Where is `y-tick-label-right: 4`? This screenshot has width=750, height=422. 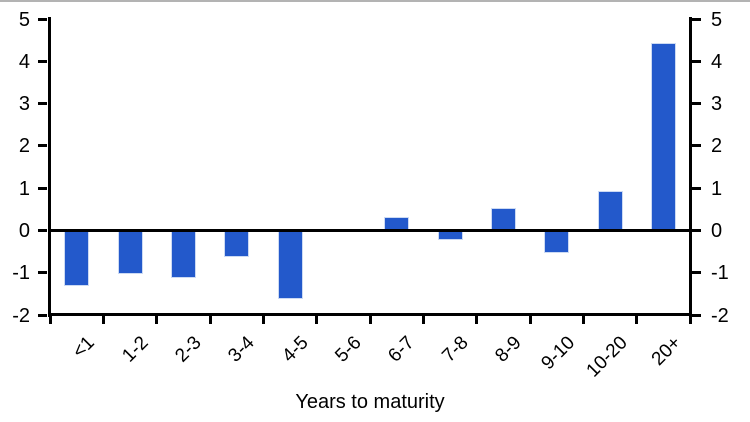
y-tick-label-right: 4 is located at coordinates (717, 61).